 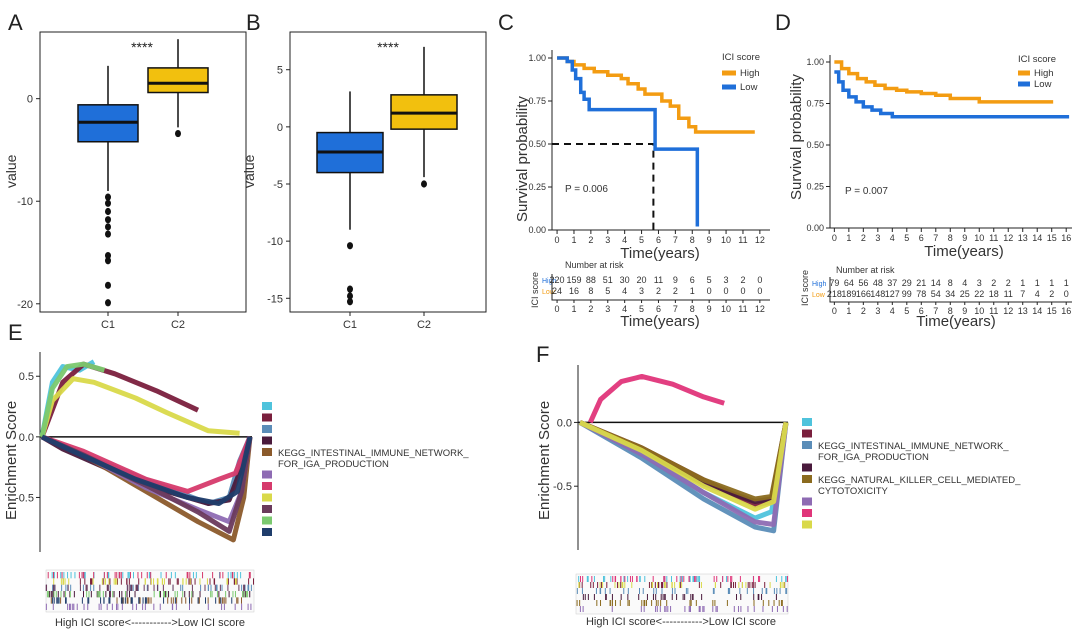 I want to click on risk-x-tick-label: 4, so click(x=892, y=311).